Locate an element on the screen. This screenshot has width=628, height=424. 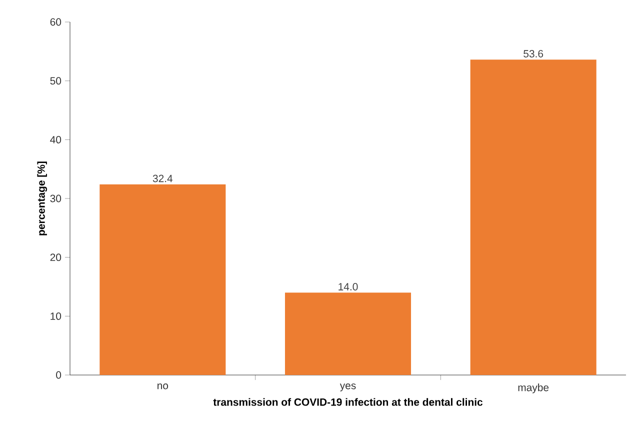
data-label: 14.0 is located at coordinates (348, 286).